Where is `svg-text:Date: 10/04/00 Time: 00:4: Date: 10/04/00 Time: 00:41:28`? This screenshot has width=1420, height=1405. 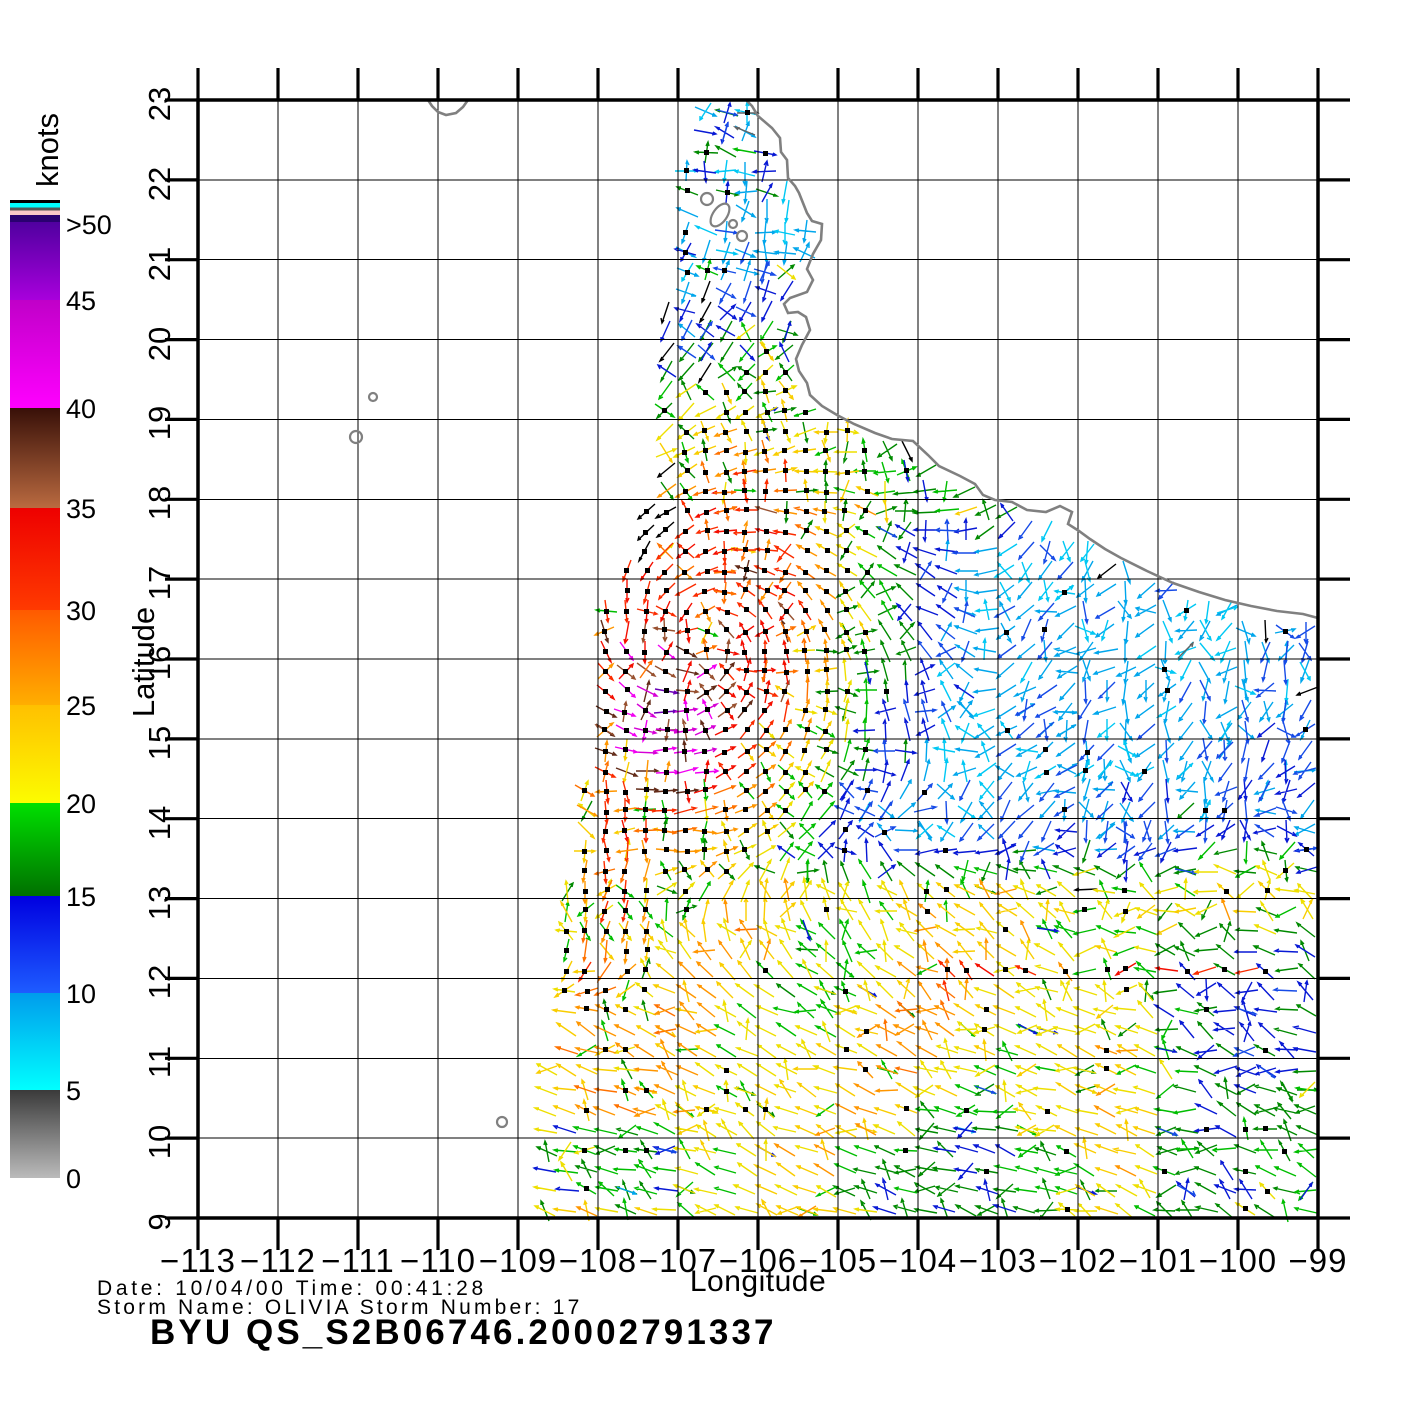 svg-text:Date: 10/04/00 Time: 00:4: Date: 10/04/00 Time: 00:41:28 is located at coordinates (292, 1288).